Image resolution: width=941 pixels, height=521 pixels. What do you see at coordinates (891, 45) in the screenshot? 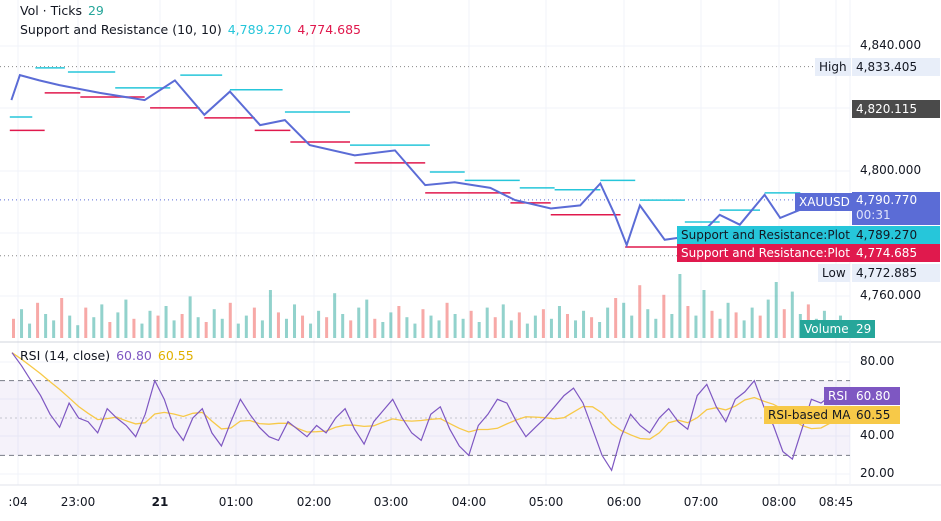
I see `price-axis-label: 4,840.000` at bounding box center [891, 45].